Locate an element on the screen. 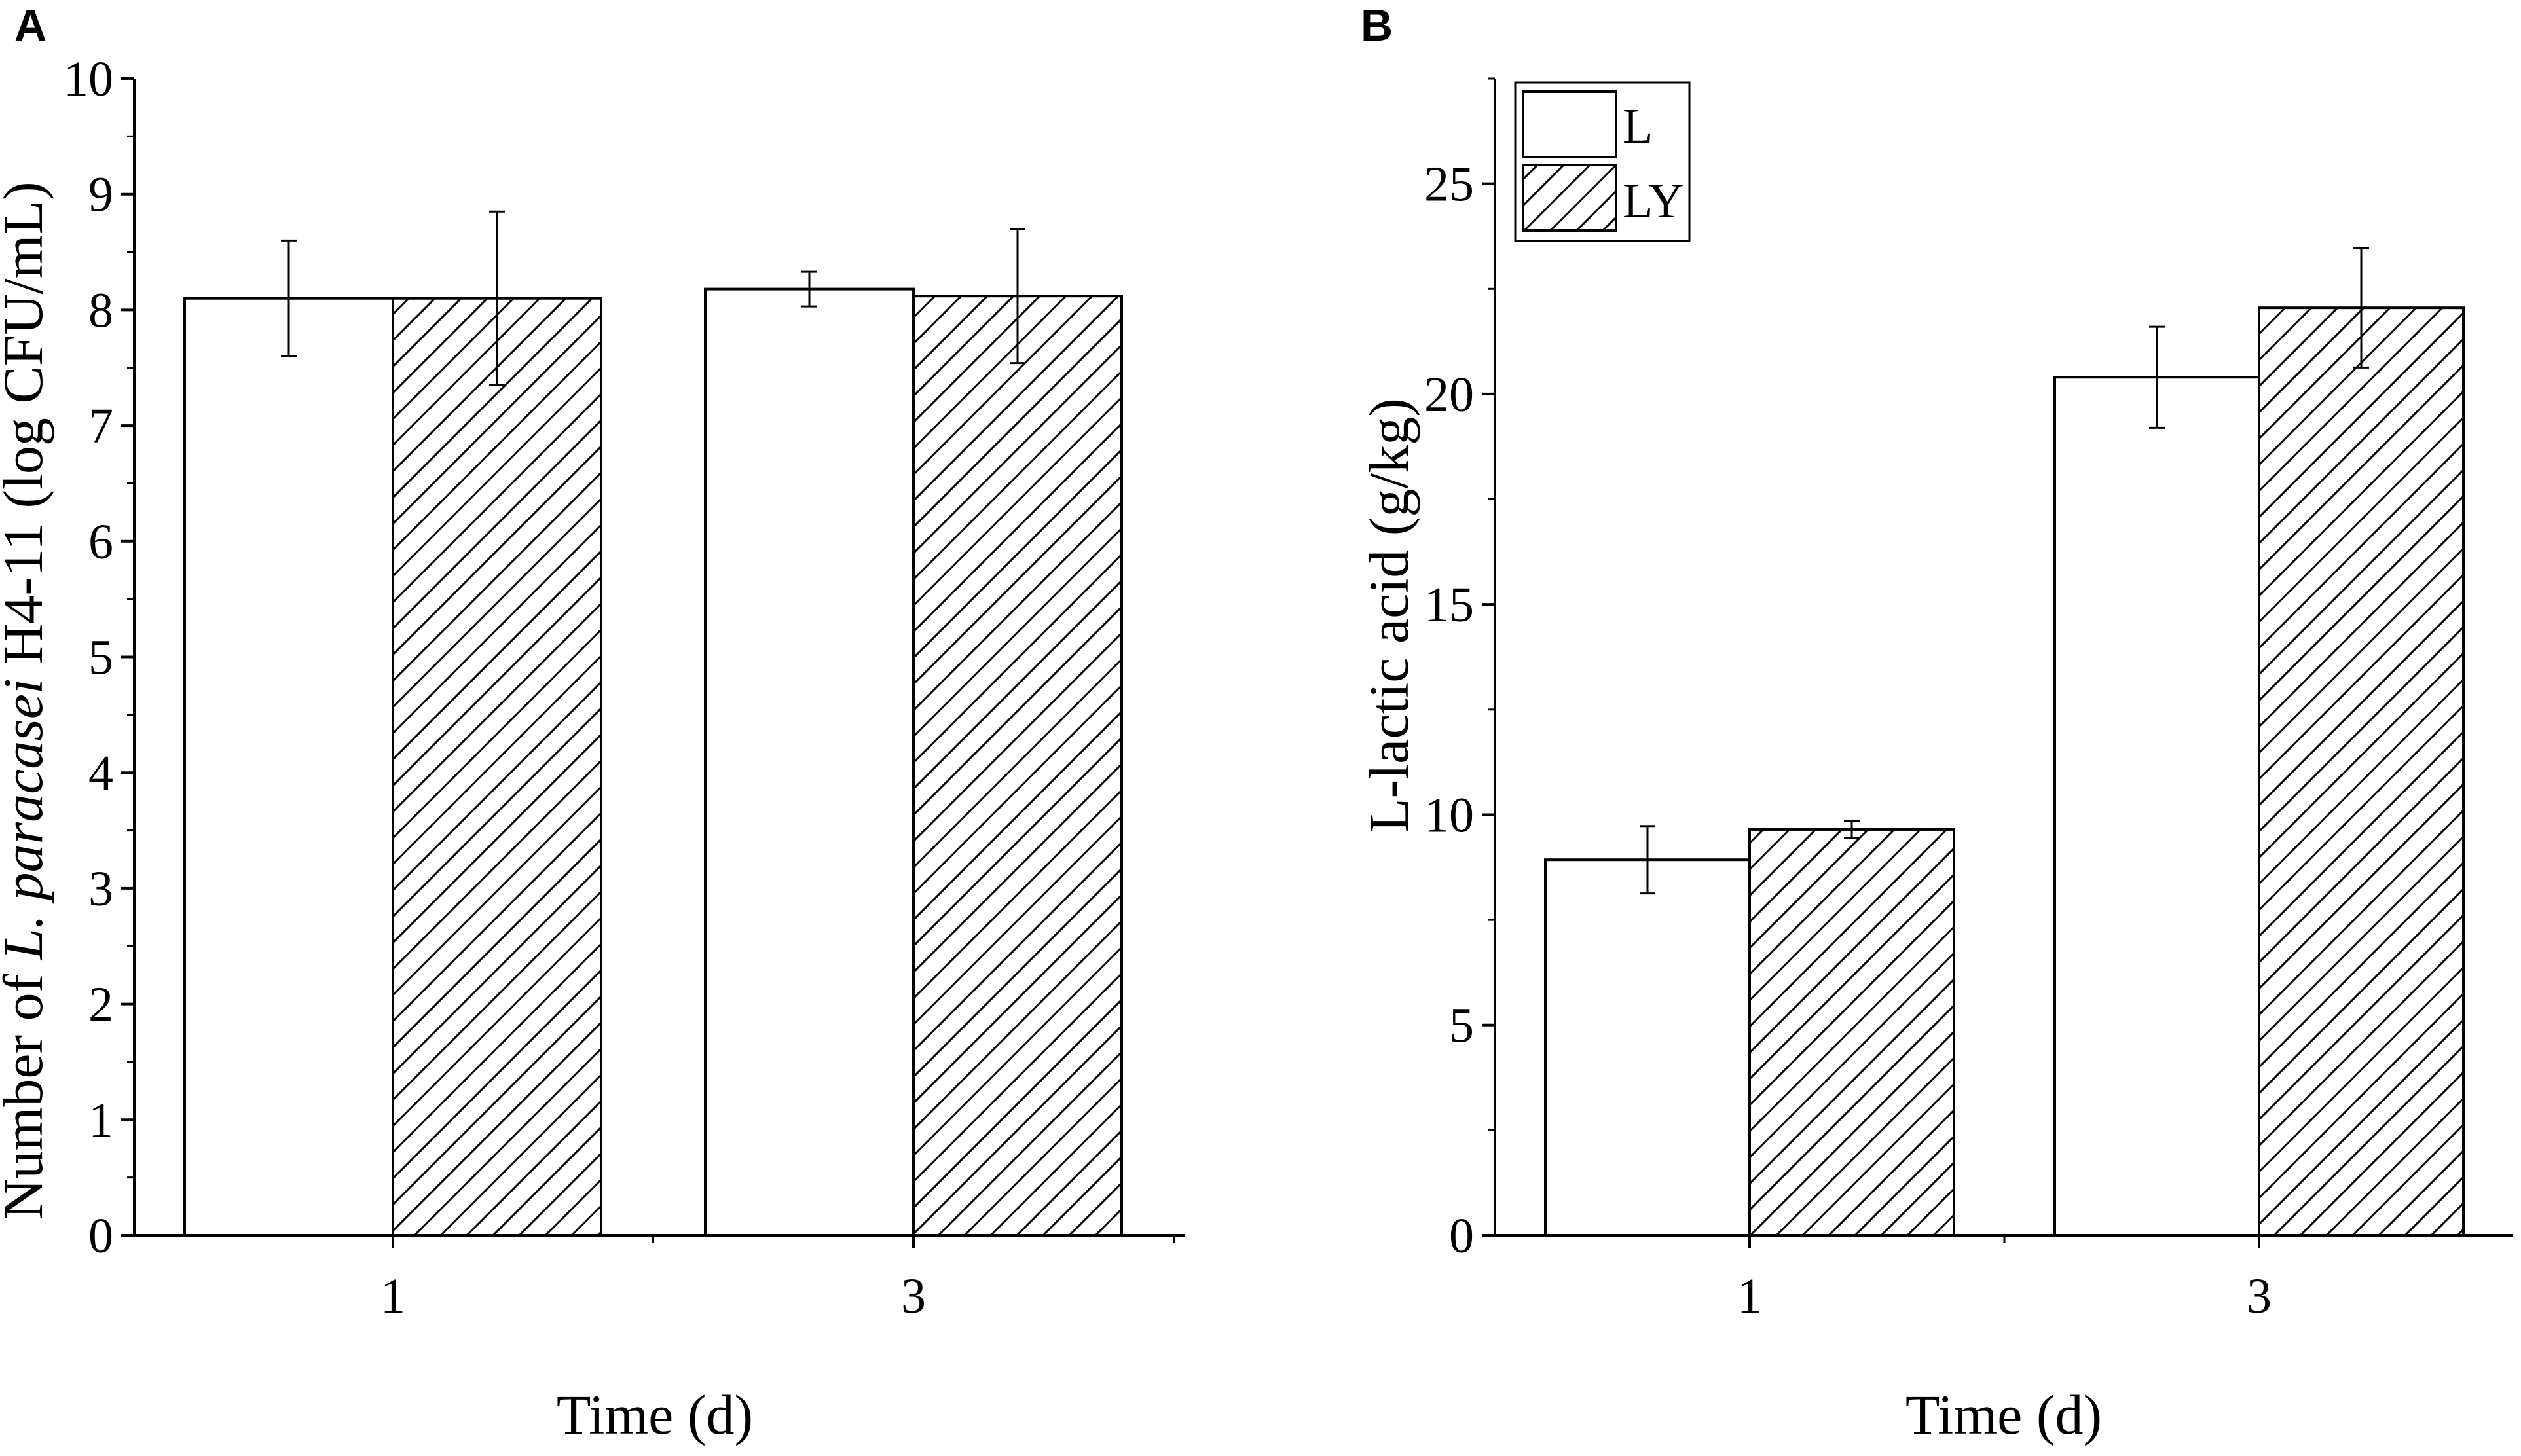 The width and height of the screenshot is (2521, 1456). panel-b-y-axis-title: L-lactic acid (g/kg) is located at coordinates (1388, 615).